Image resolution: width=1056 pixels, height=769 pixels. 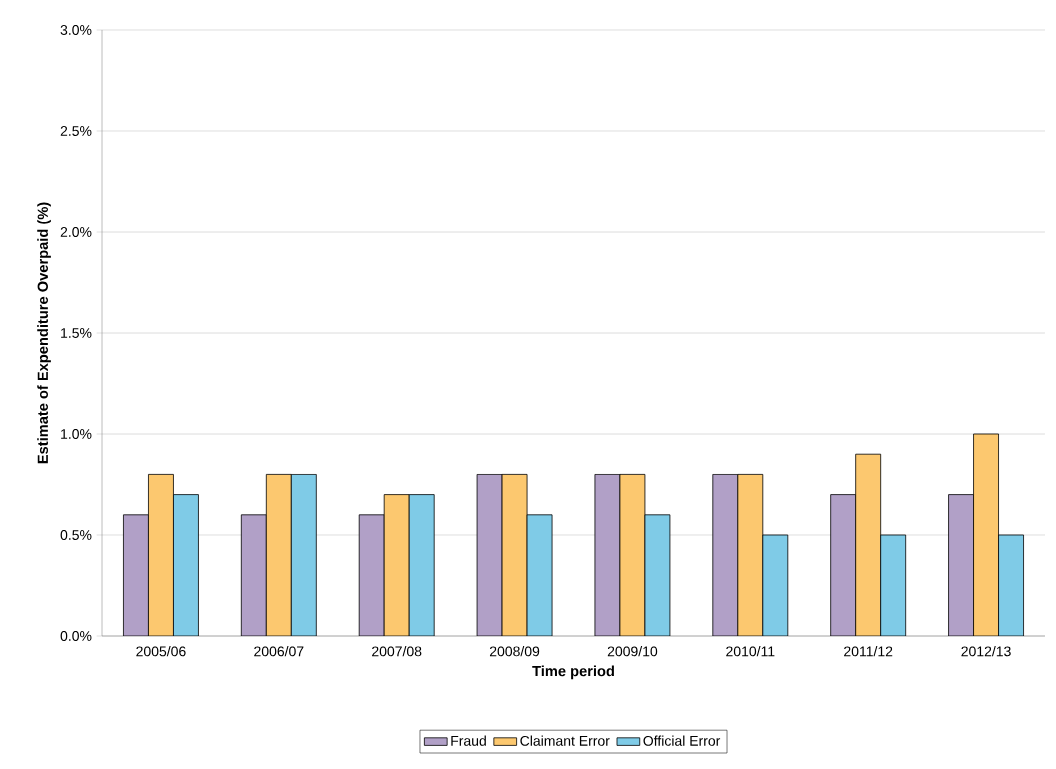 I want to click on x-tick-label: 2012/13, so click(x=986, y=651).